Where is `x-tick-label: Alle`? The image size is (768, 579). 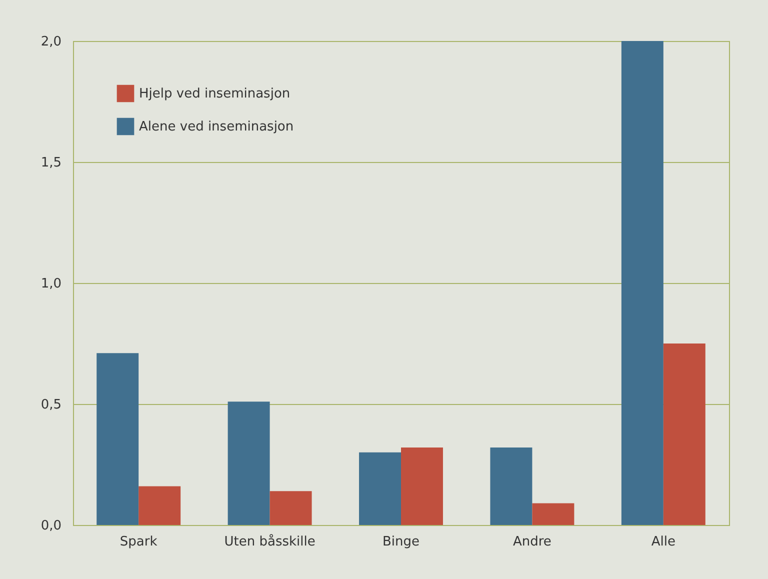
x-tick-label: Alle is located at coordinates (663, 542).